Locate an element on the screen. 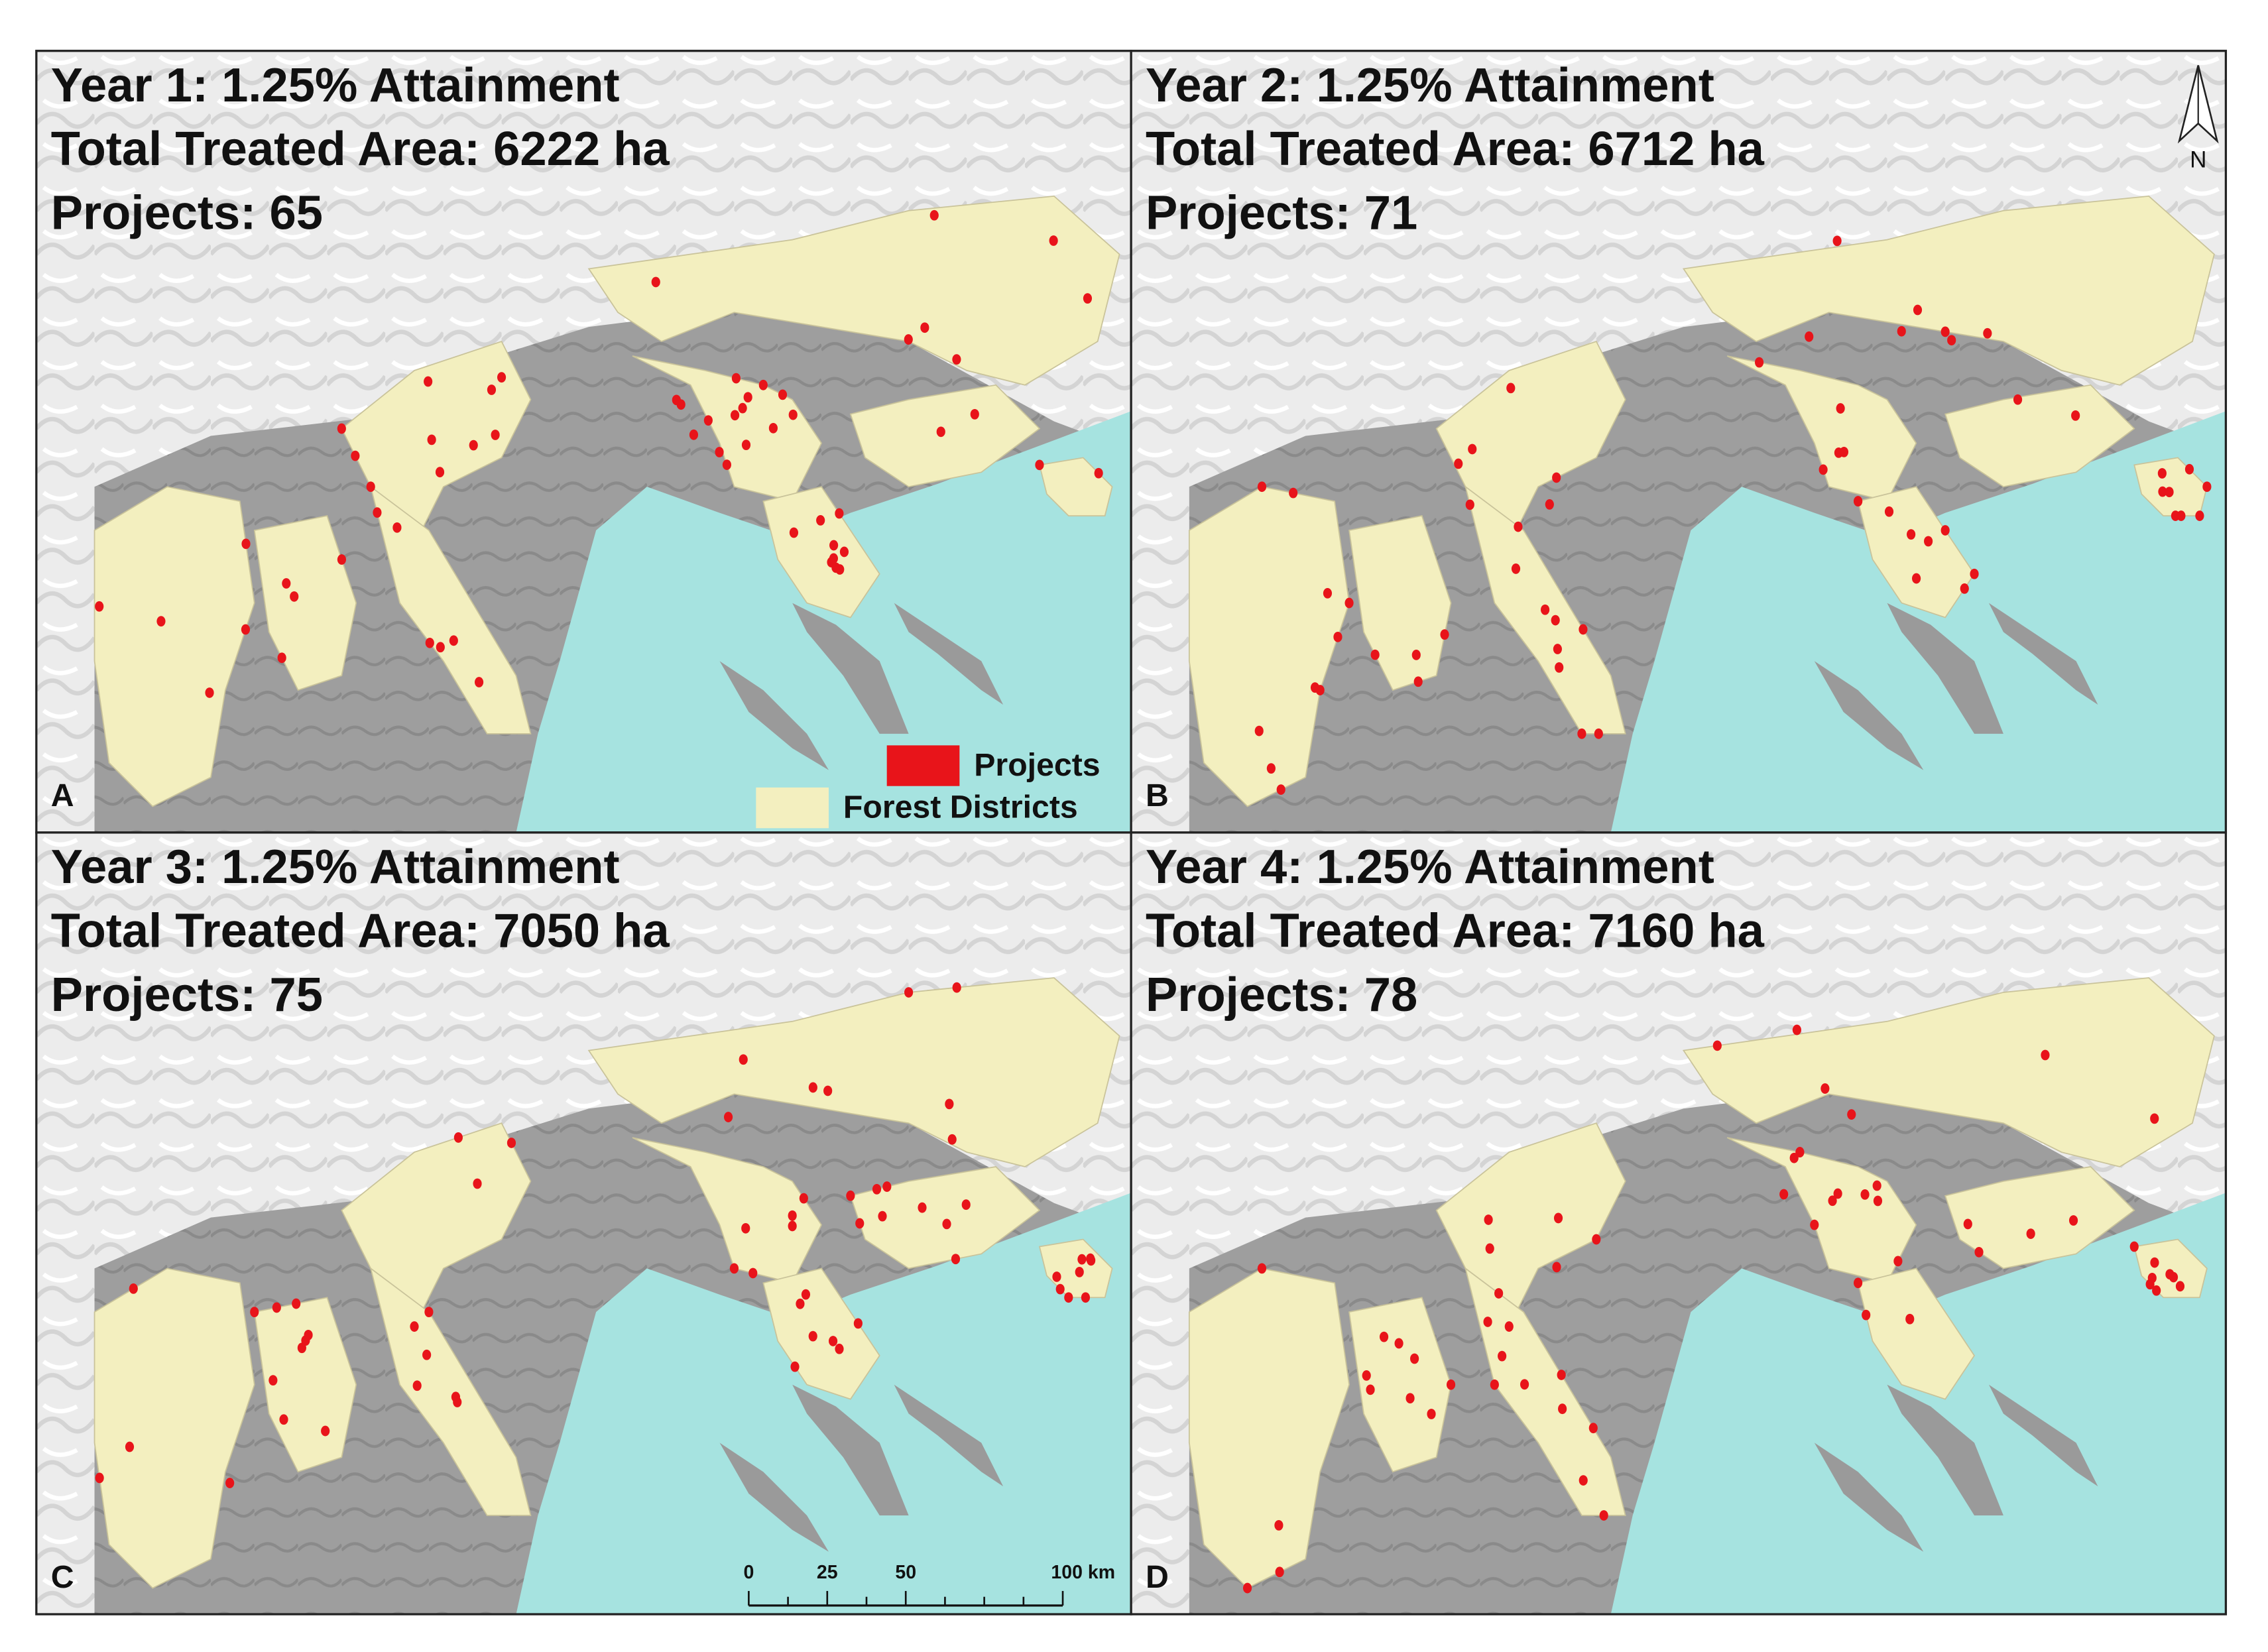 The image size is (2268, 1652). scale-bar-label: 25 is located at coordinates (828, 1572).